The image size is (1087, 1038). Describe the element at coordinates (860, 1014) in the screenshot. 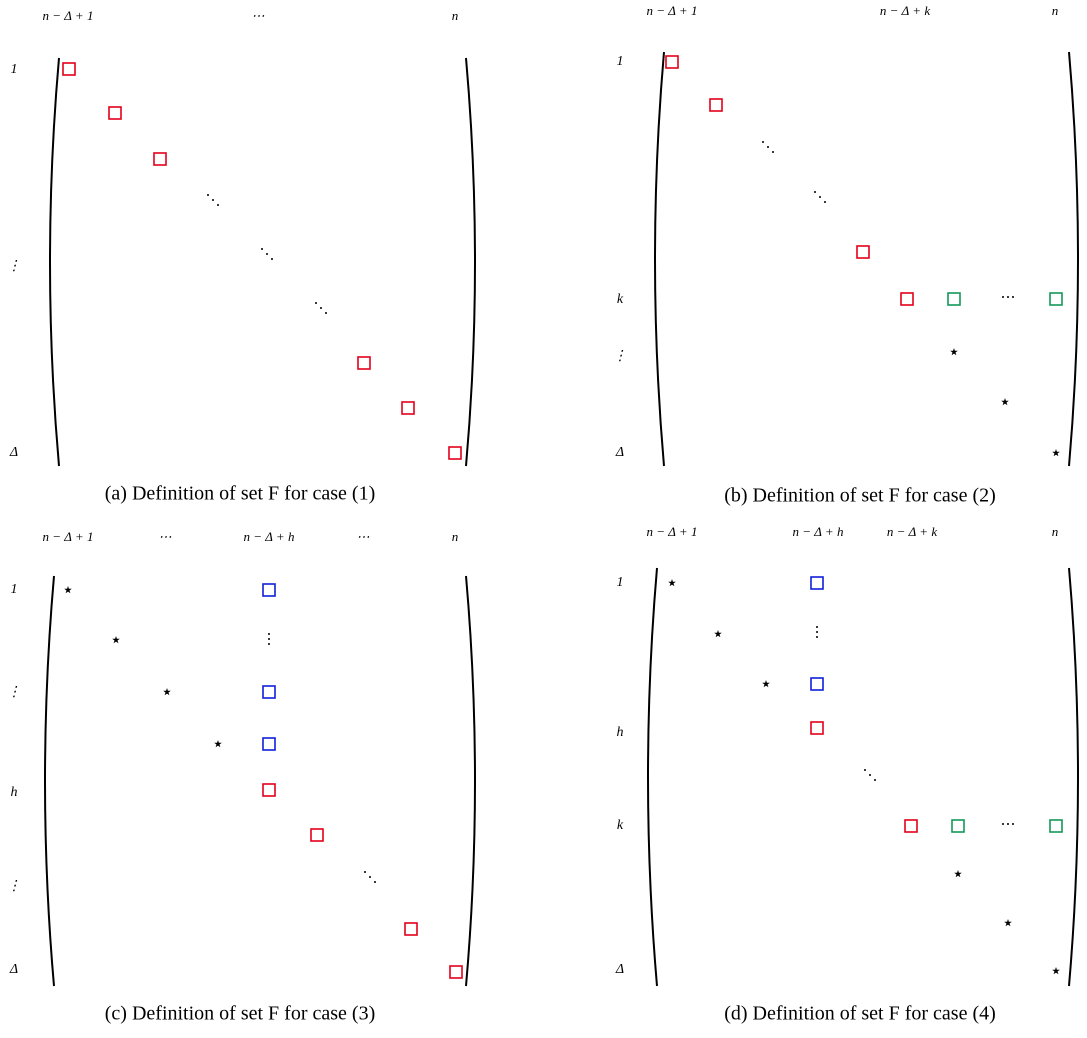

I see `caption: (d) Definition of set F for case (4)` at that location.